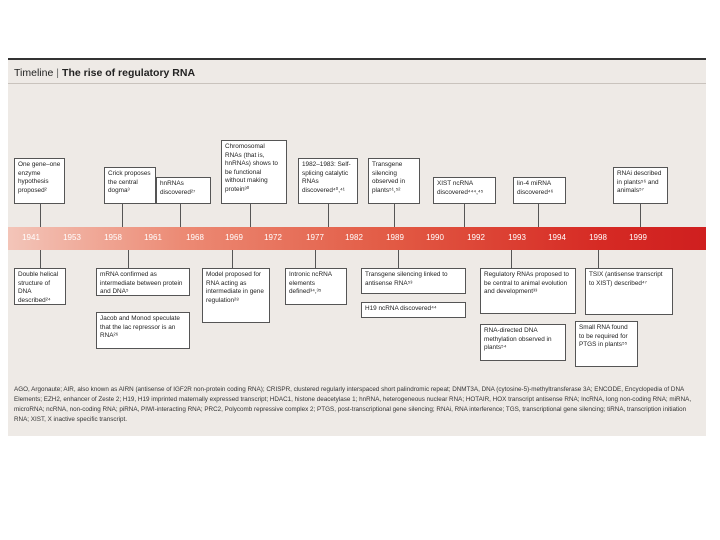 The image size is (720, 540). I want to click on year-label: 1969, so click(234, 237).